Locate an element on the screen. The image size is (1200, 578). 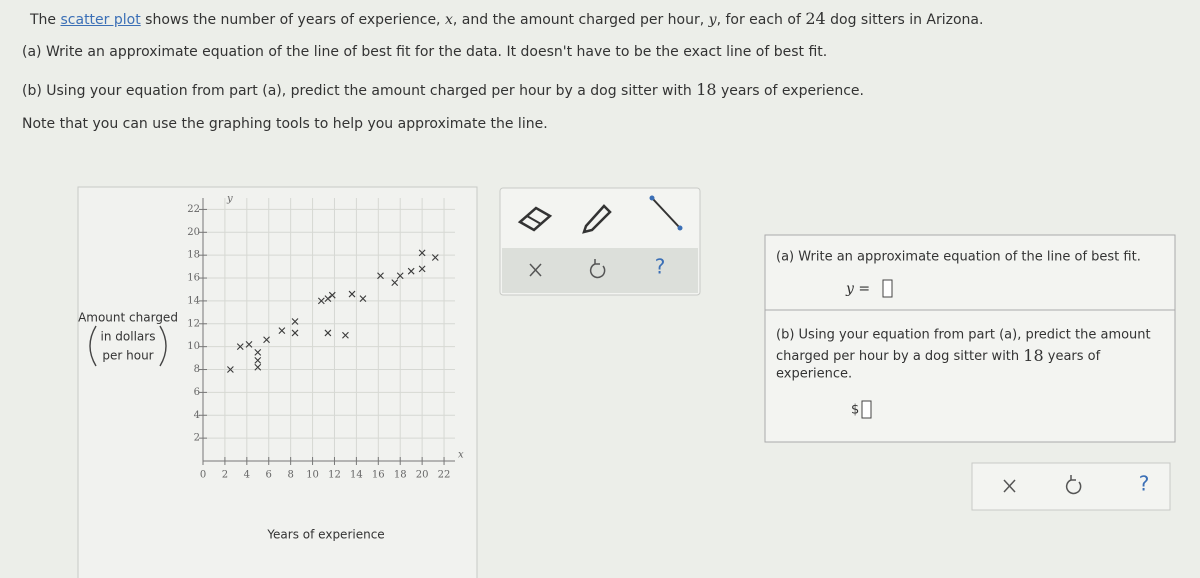
y-tick-label: 6 is located at coordinates (197, 392).